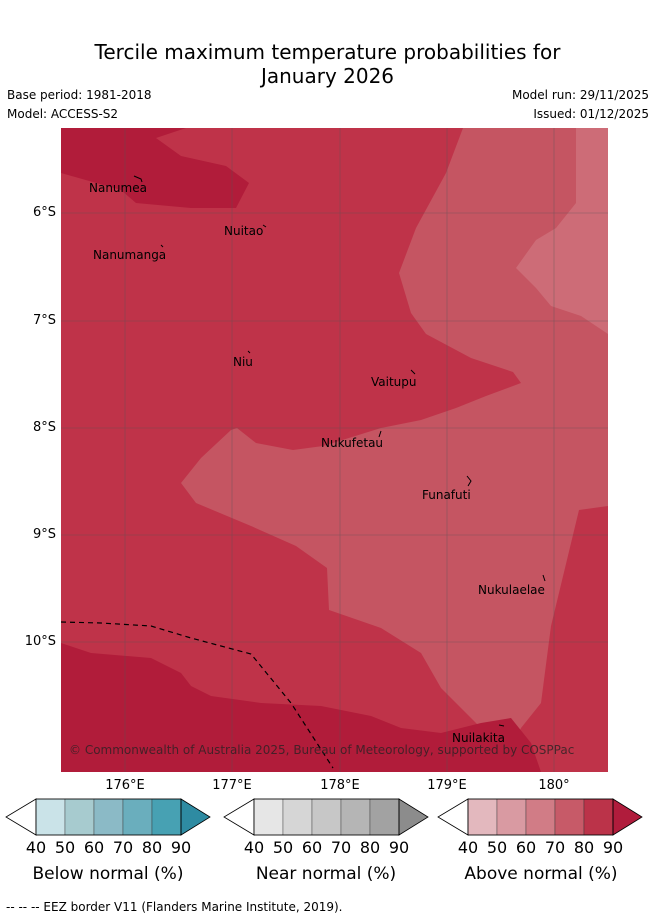 The image size is (655, 919). I want to click on lat-label: 8°S, so click(44, 427).